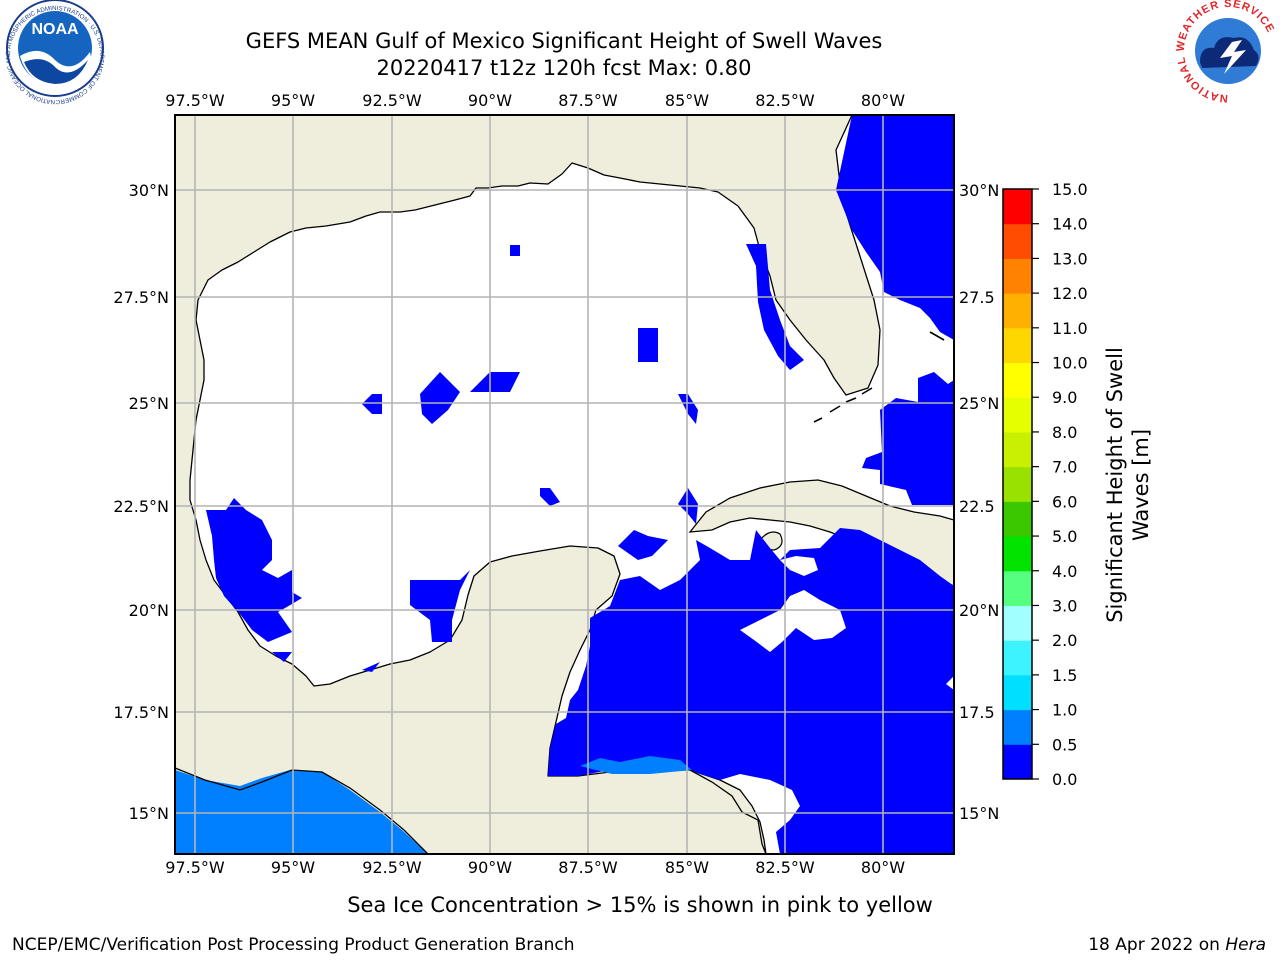  What do you see at coordinates (977, 297) in the screenshot?
I see `svg-text: 27.5` at bounding box center [977, 297].